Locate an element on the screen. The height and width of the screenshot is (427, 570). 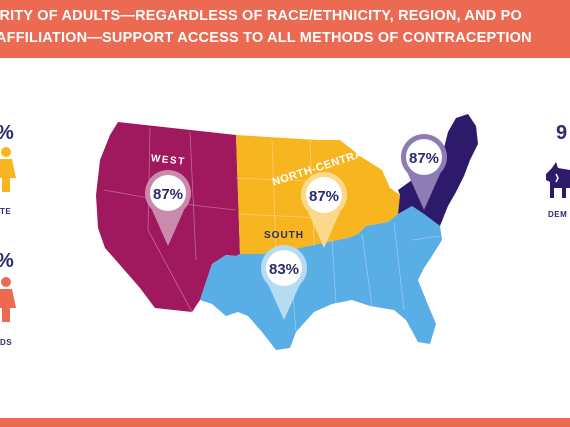
left-label-1: TE is located at coordinates (6, 211).